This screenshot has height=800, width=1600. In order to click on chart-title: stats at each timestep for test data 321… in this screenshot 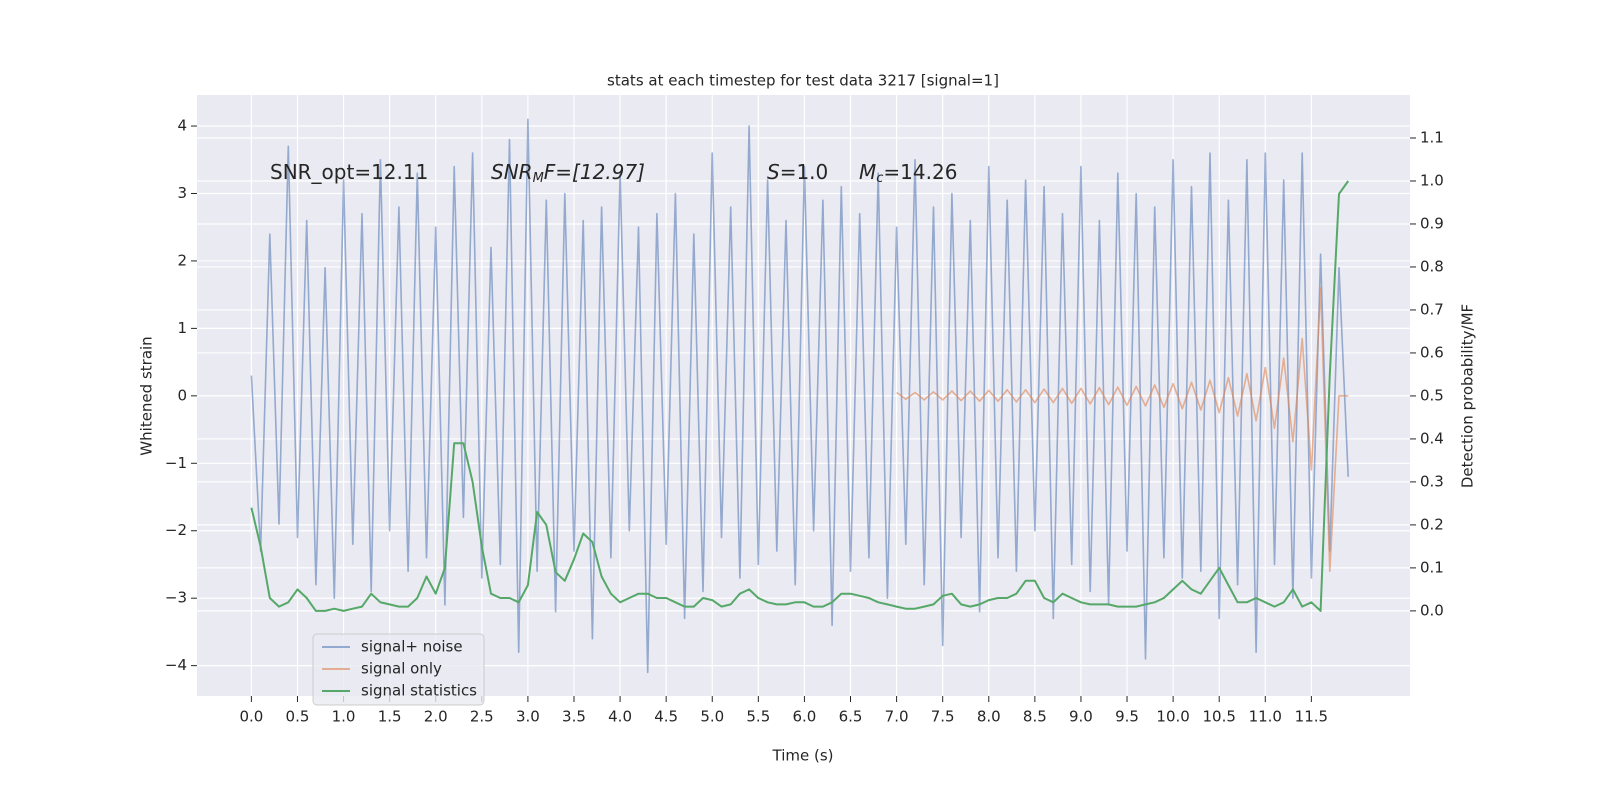, I will do `click(803, 81)`.